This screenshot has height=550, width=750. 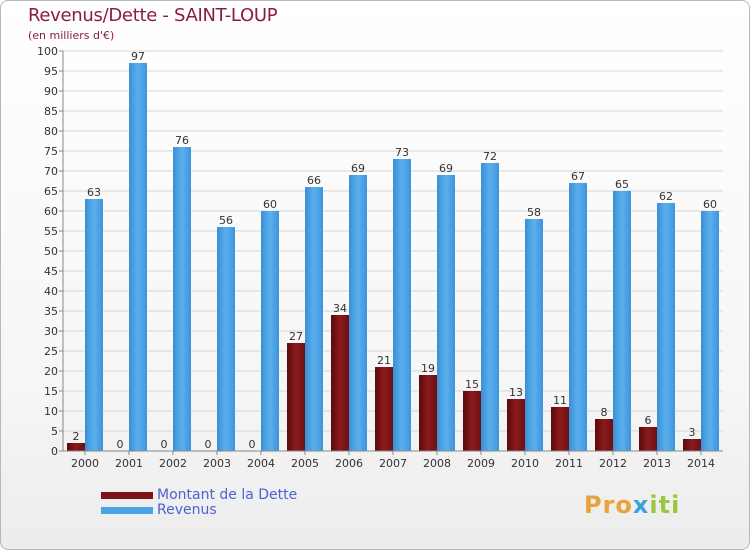 What do you see at coordinates (314, 180) in the screenshot?
I see `data-label-revenus: 66` at bounding box center [314, 180].